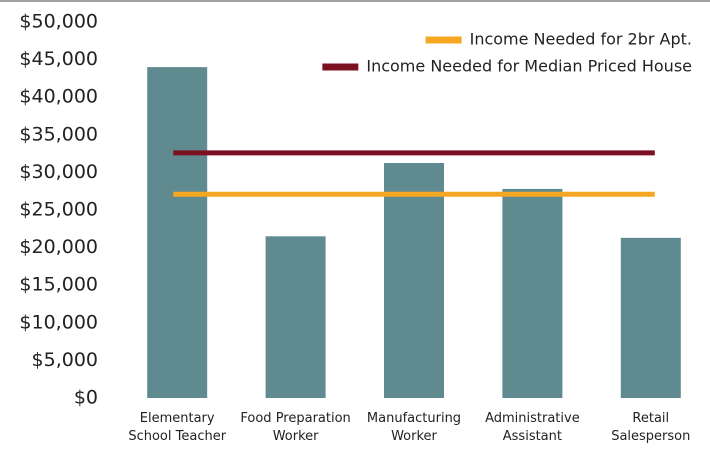  I want to click on legend-label: Income Needed for Median Priced House, so click(529, 66).